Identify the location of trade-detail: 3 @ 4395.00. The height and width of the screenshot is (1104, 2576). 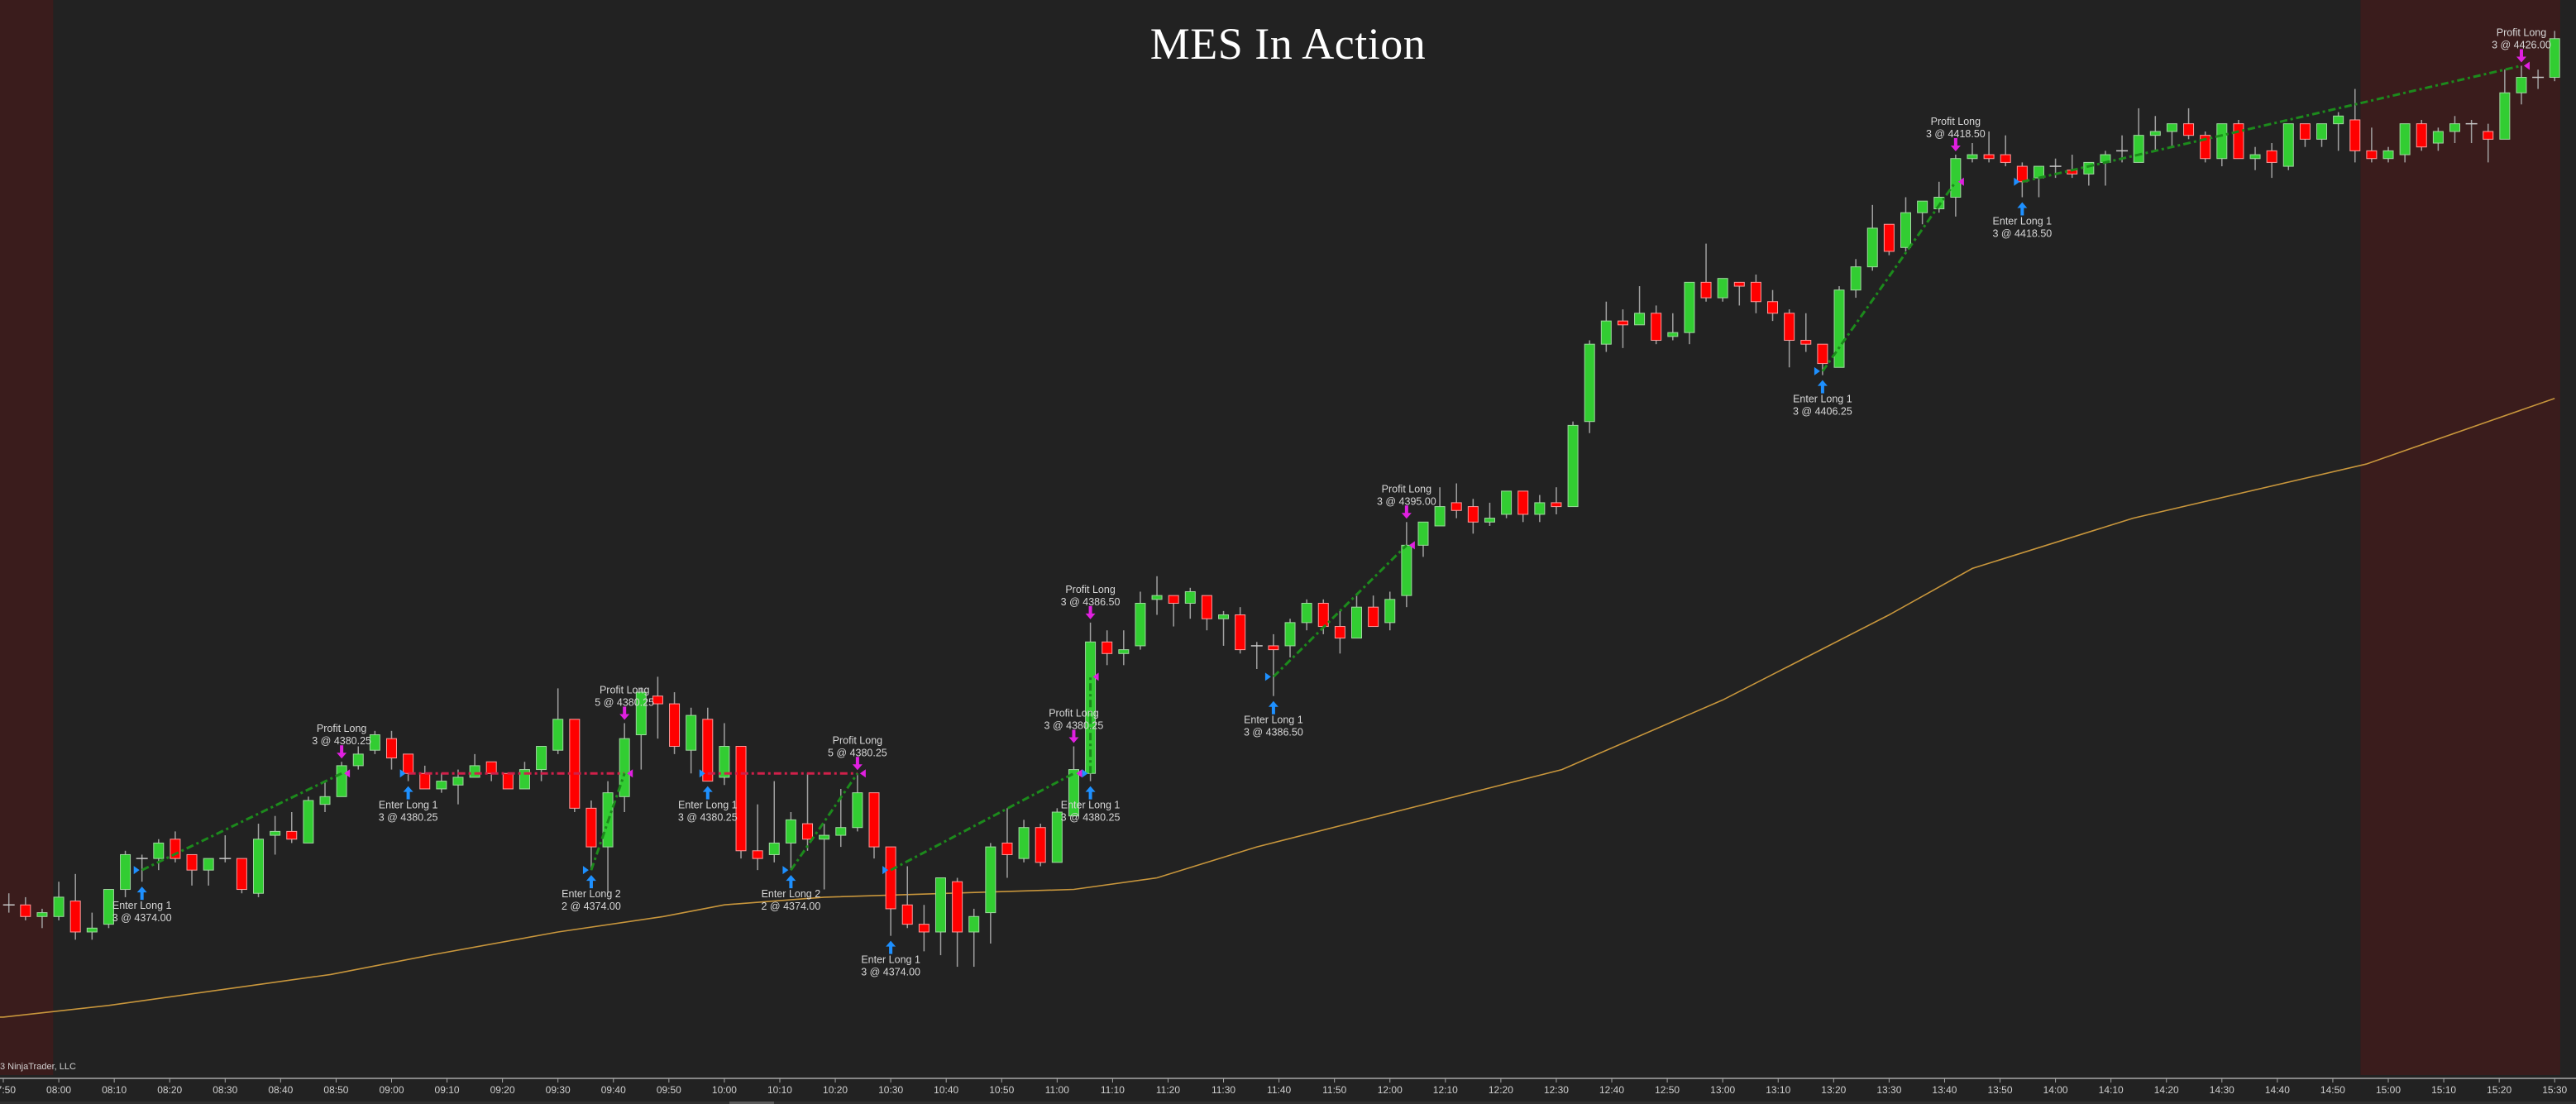
(1407, 501).